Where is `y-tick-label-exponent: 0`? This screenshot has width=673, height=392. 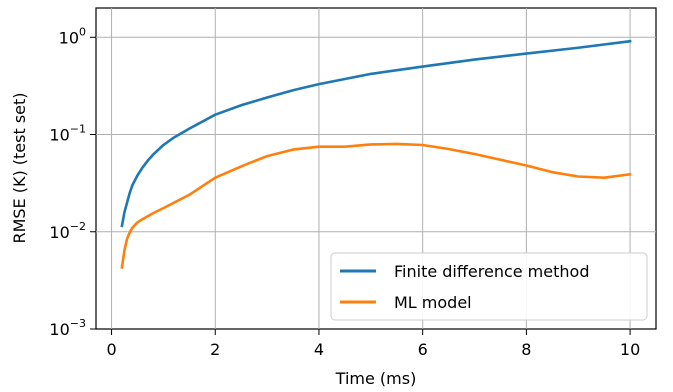 y-tick-label-exponent: 0 is located at coordinates (82, 31).